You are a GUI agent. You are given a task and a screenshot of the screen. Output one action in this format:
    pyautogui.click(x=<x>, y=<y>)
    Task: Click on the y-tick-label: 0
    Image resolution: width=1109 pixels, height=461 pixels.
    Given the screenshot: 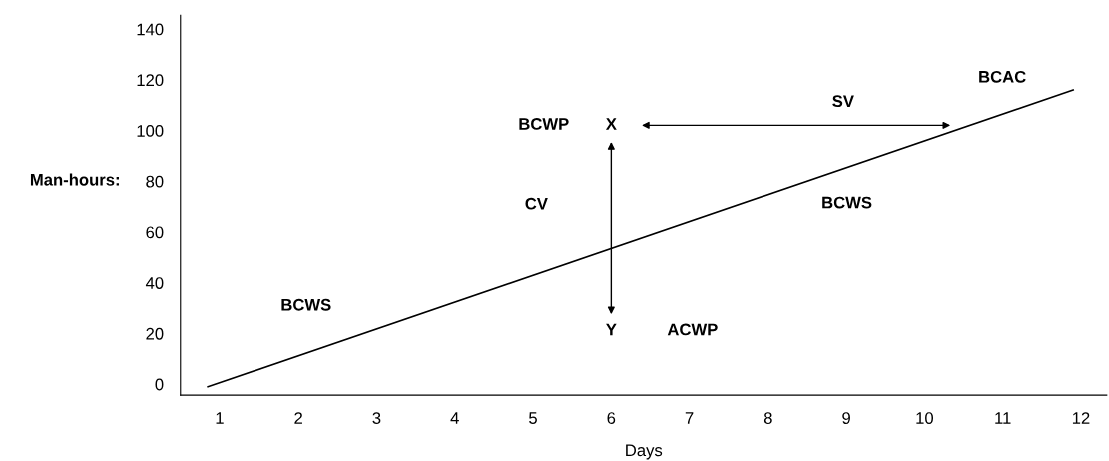 What is the action you would take?
    pyautogui.click(x=159, y=384)
    